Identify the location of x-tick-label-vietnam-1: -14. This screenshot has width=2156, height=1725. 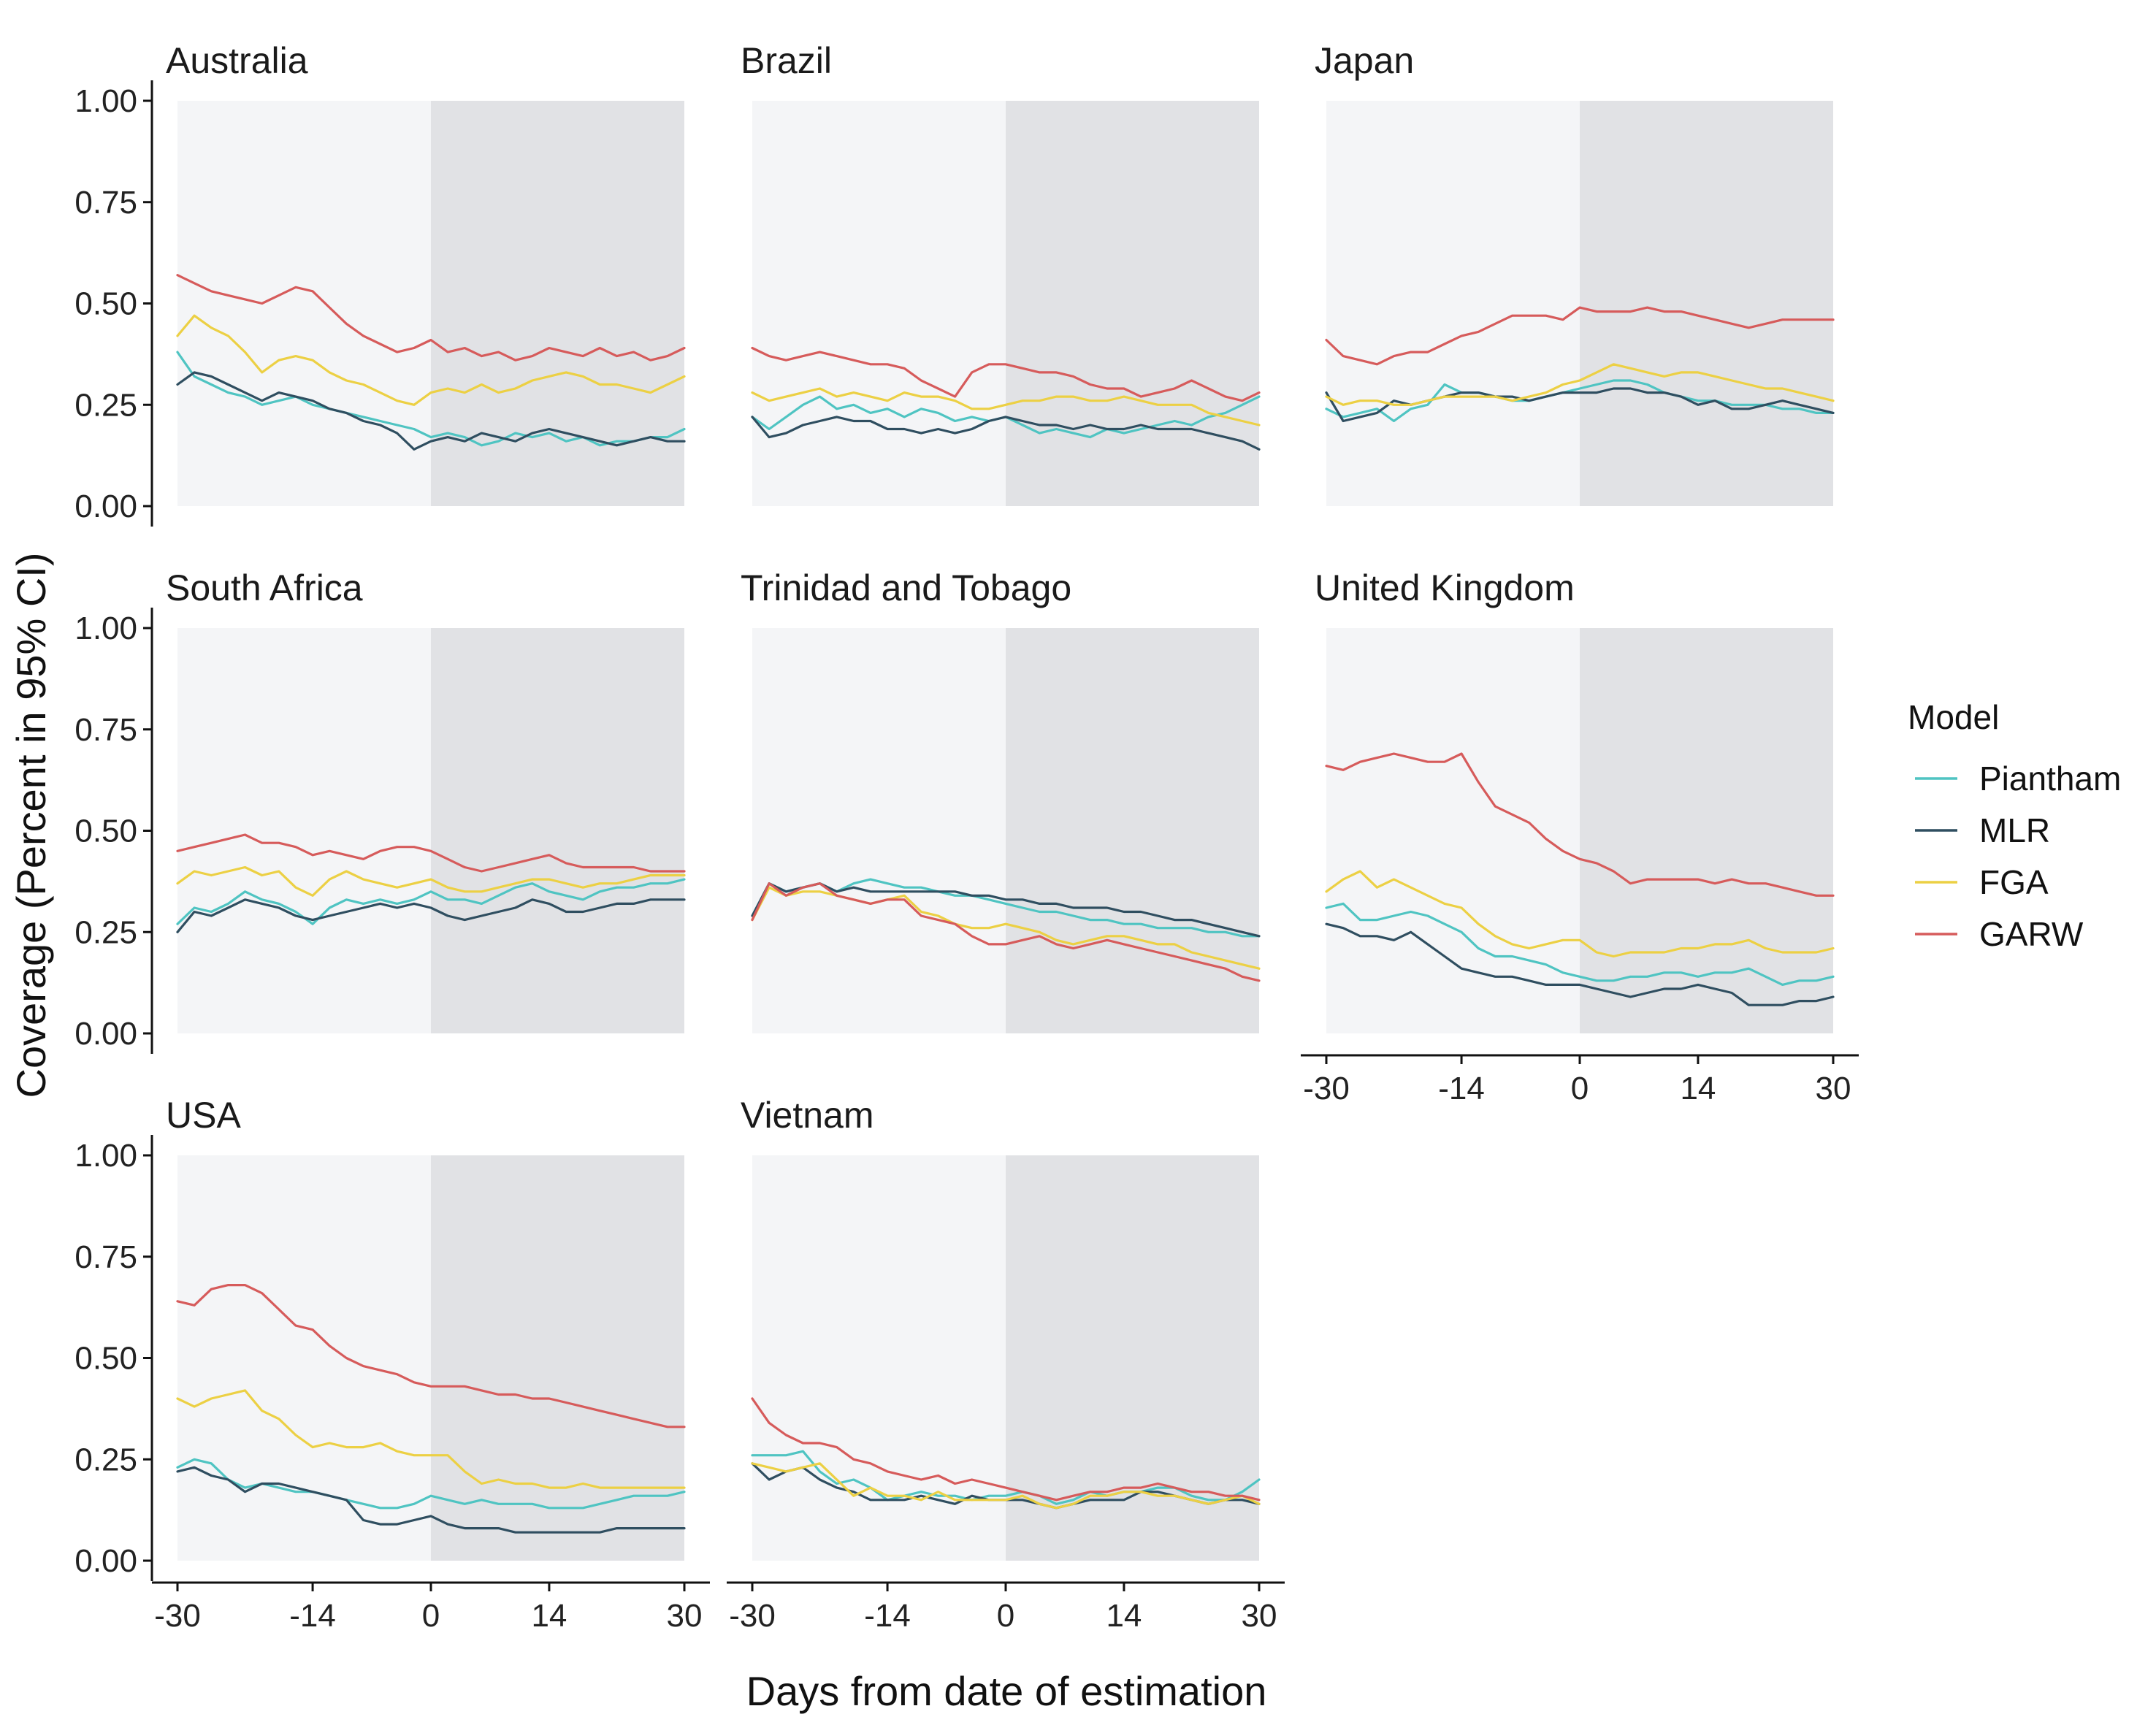
(887, 1616).